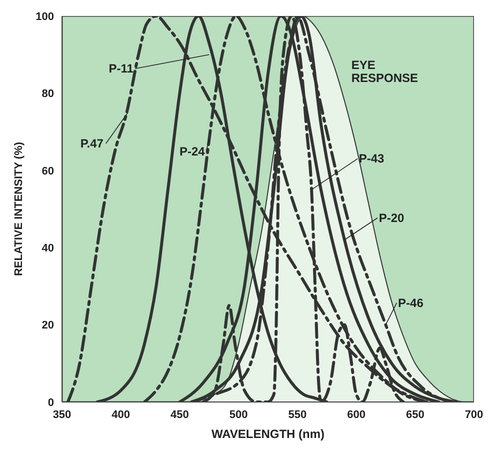  What do you see at coordinates (238, 414) in the screenshot?
I see `x-tick-label: 500` at bounding box center [238, 414].